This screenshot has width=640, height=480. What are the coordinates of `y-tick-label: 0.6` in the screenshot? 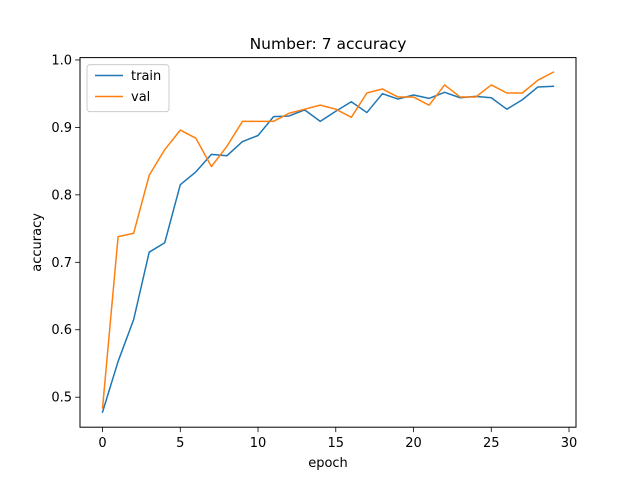 It's located at (61, 330).